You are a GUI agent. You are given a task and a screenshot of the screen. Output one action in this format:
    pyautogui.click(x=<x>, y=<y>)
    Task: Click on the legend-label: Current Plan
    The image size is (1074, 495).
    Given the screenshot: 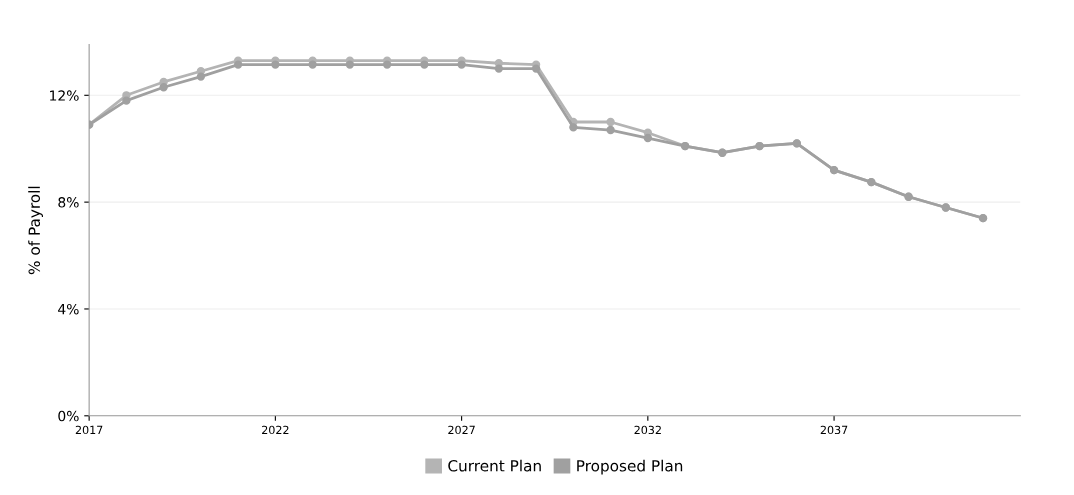 What is the action you would take?
    pyautogui.click(x=494, y=465)
    